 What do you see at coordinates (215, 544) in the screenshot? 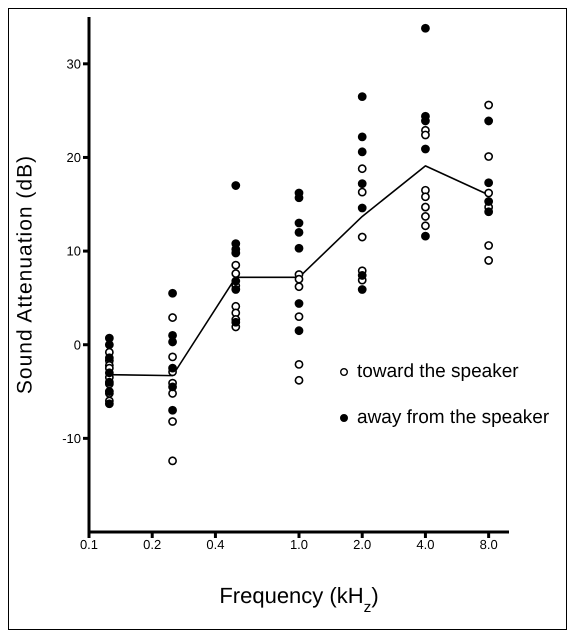
I see `x-tick-label: 0.4` at bounding box center [215, 544].